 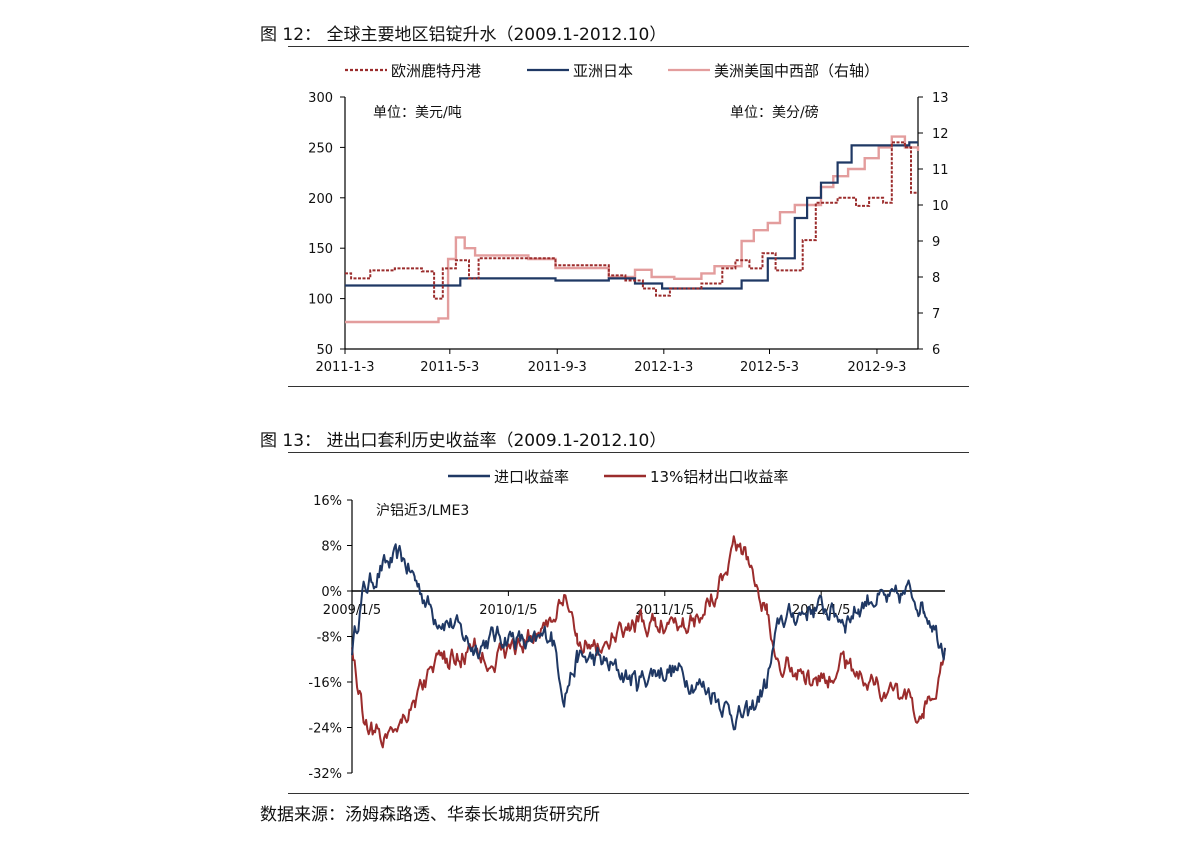 What do you see at coordinates (628, 793) in the screenshot?
I see `figure13-bottom-rule` at bounding box center [628, 793].